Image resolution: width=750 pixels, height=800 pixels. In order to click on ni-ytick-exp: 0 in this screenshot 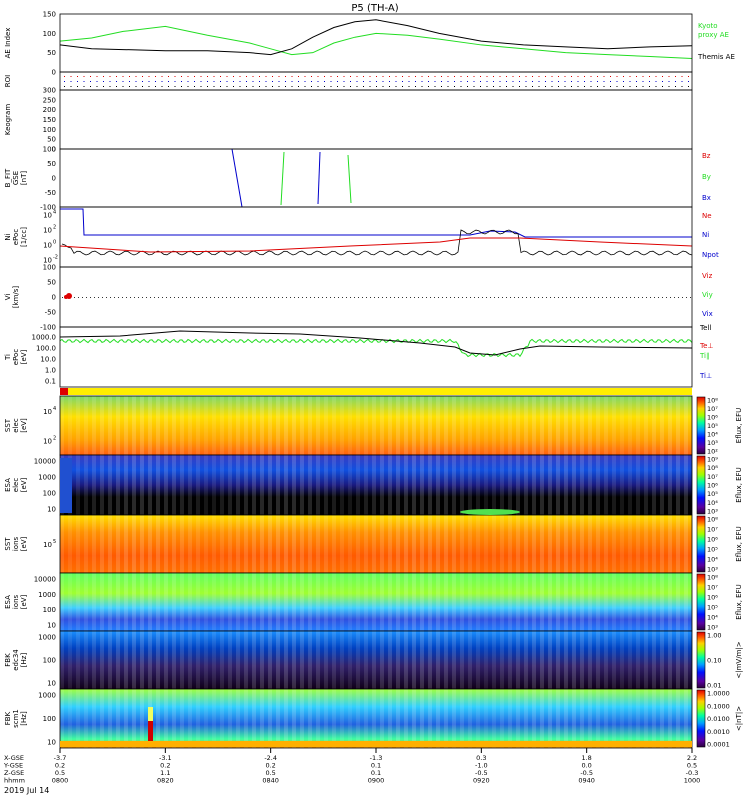, I will do `click(54, 243)`.